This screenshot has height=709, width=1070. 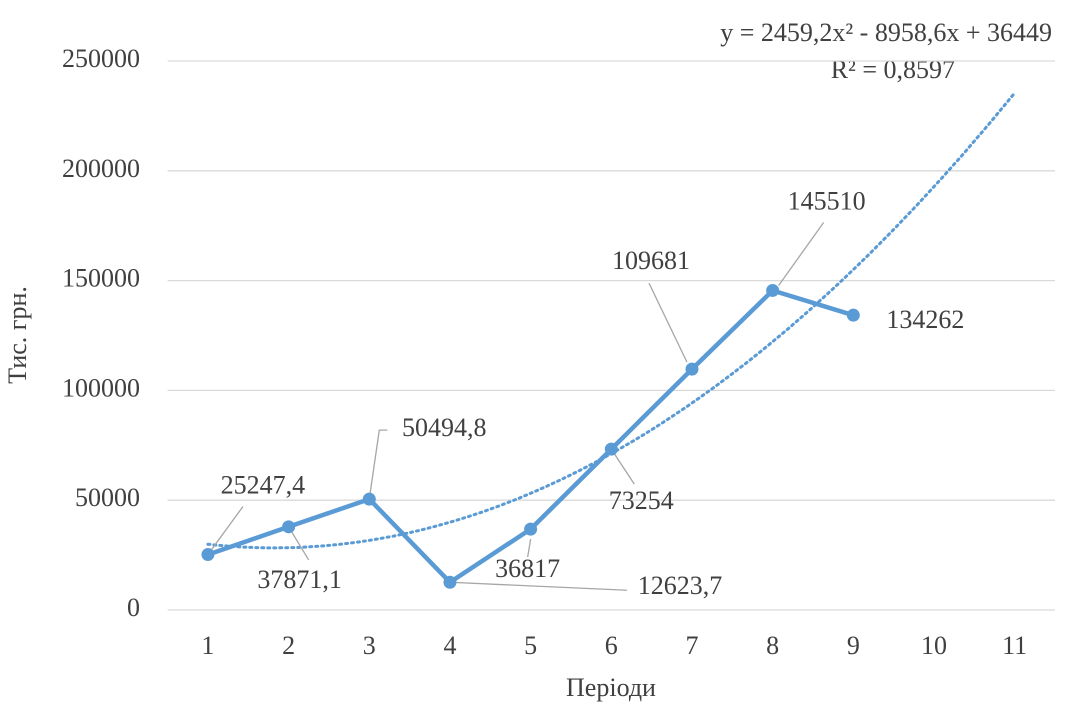 What do you see at coordinates (101, 58) in the screenshot?
I see `y-tick-label: 250000` at bounding box center [101, 58].